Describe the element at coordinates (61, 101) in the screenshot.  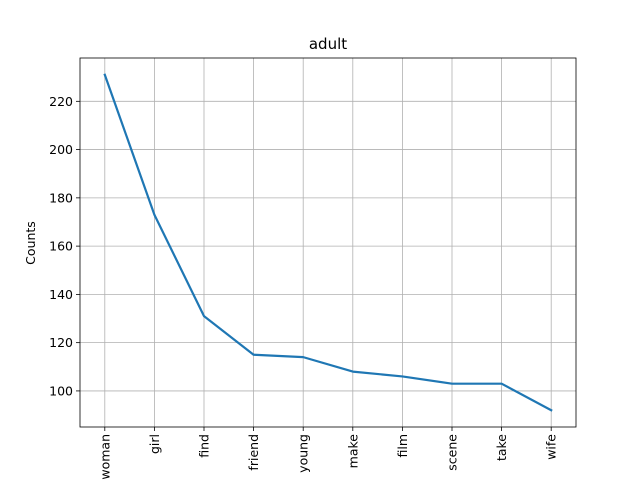
I see `y-tick-label: 220` at that location.